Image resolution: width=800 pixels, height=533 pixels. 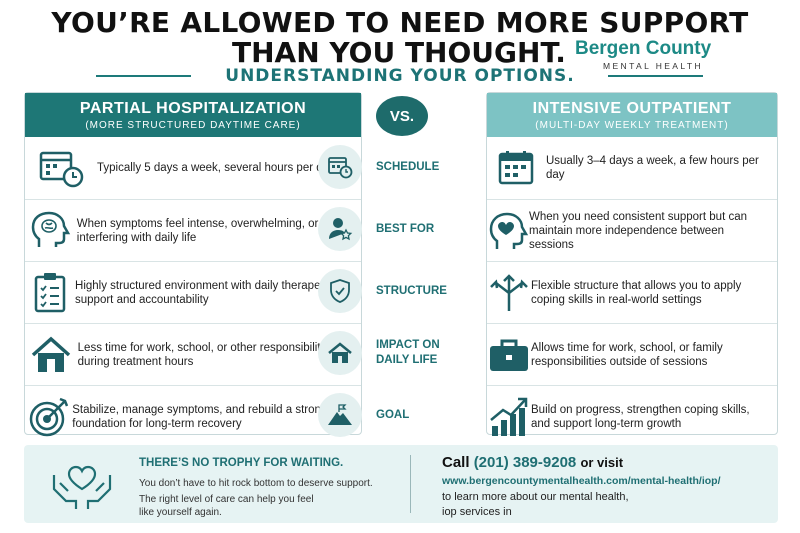 I want to click on left-panel-title: PARTIAL HOSPITALIZATION, so click(x=193, y=108).